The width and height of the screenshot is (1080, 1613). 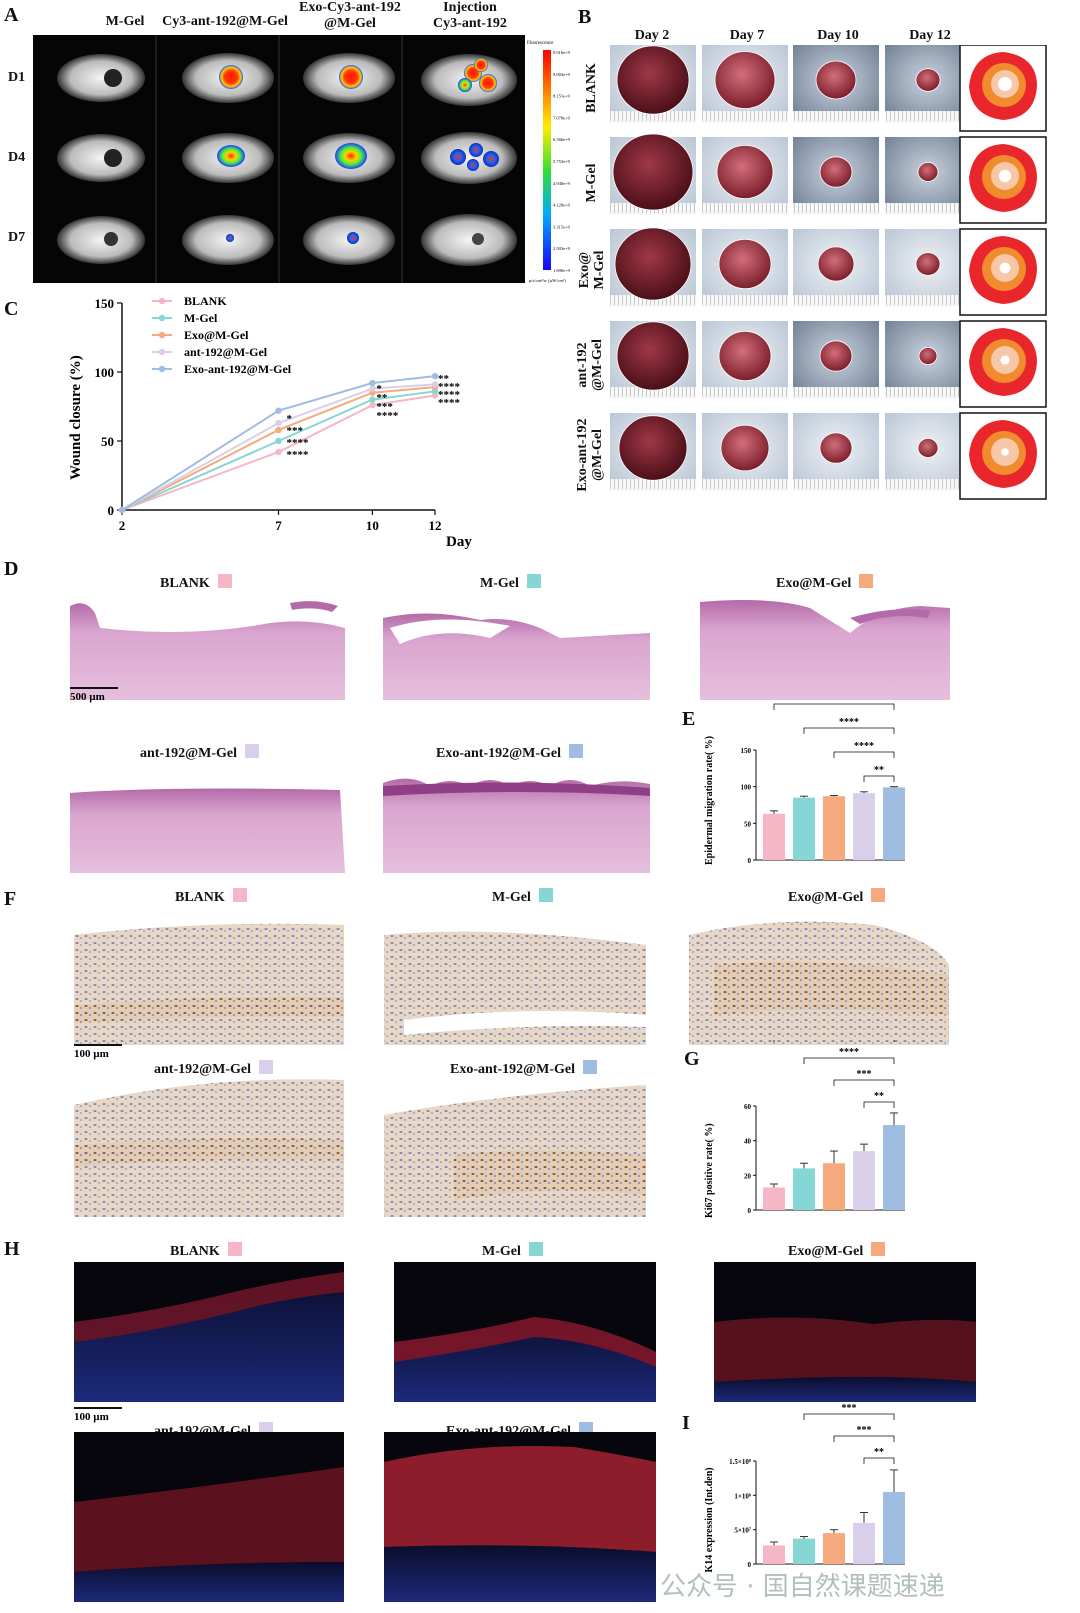 What do you see at coordinates (748, 1107) in the screenshot?
I see `bar-ytick: 60` at bounding box center [748, 1107].